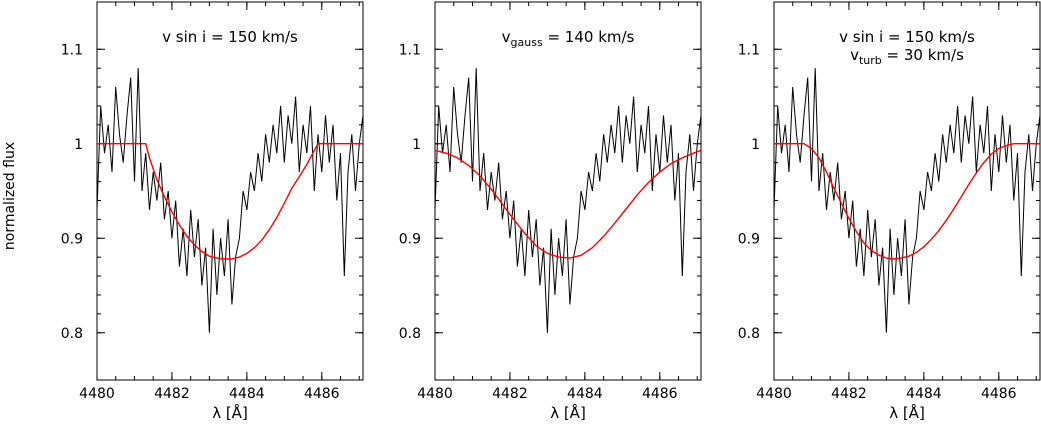 This screenshot has height=425, width=1041. I want to click on y-axis-label: normalized flux, so click(10, 196).